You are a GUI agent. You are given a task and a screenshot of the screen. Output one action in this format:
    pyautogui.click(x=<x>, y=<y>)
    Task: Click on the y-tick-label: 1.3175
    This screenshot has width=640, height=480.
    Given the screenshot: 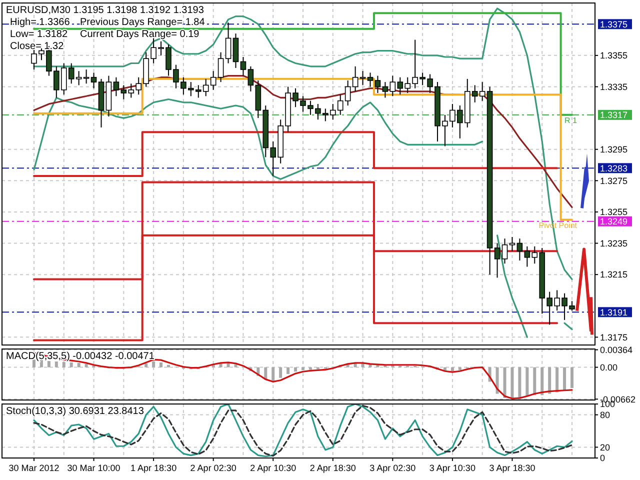 What is the action you would take?
    pyautogui.click(x=614, y=337)
    